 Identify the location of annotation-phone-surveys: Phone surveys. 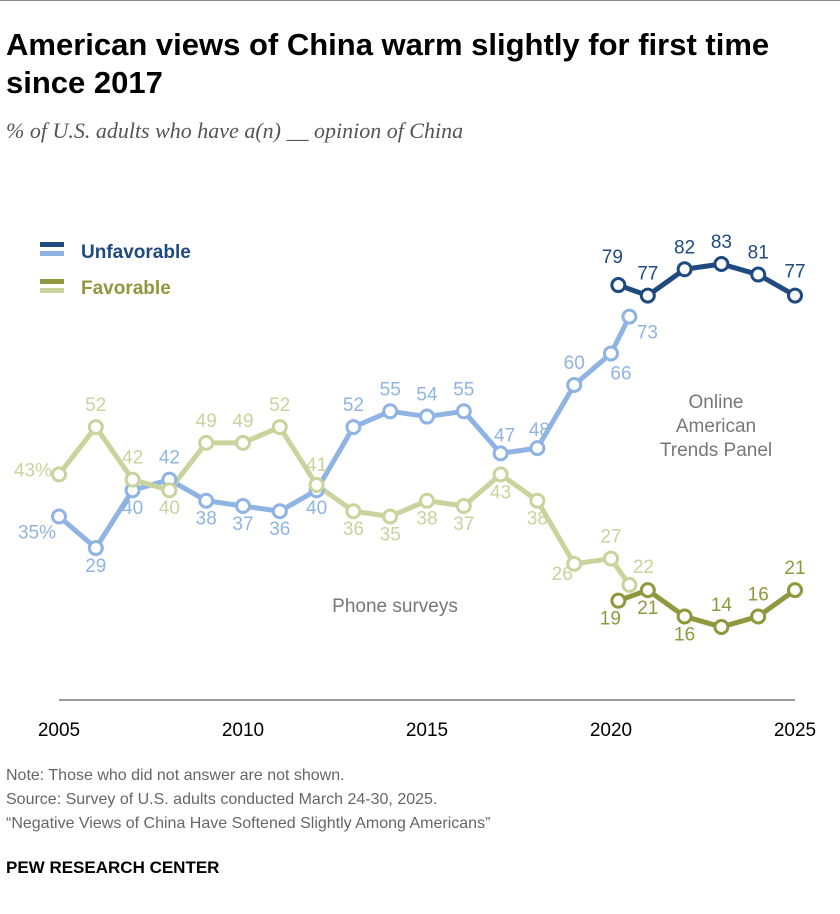
(395, 606).